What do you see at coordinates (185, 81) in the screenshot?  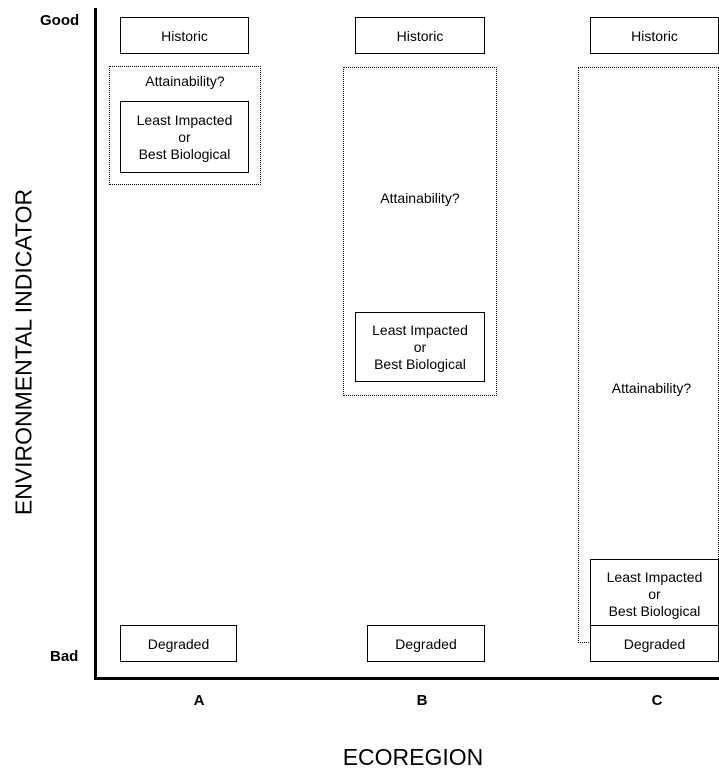 I see `attainability-label-a: Attainability?` at bounding box center [185, 81].